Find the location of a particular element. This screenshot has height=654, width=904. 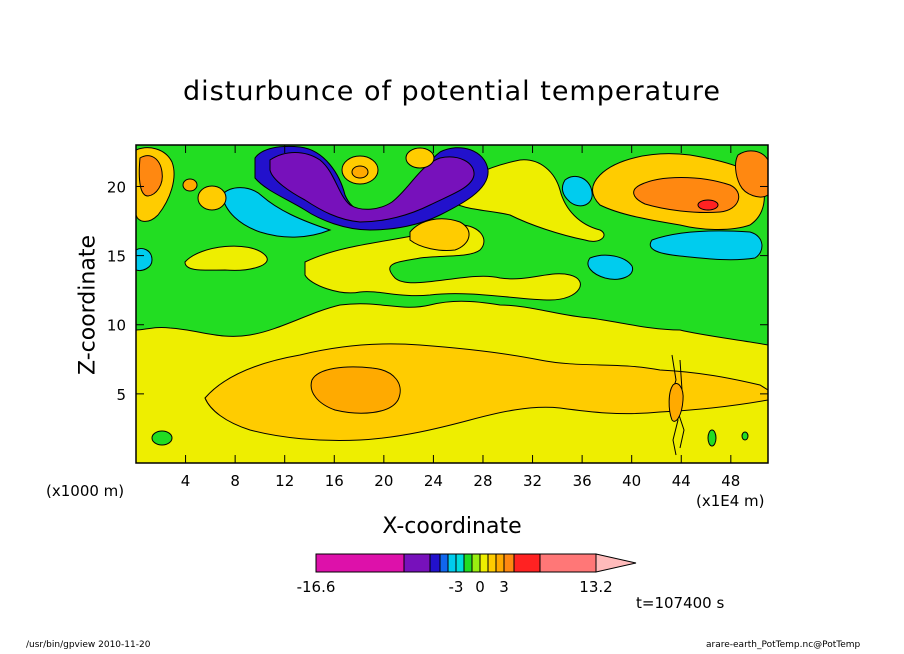

x-tick-label: 24 is located at coordinates (433, 481).